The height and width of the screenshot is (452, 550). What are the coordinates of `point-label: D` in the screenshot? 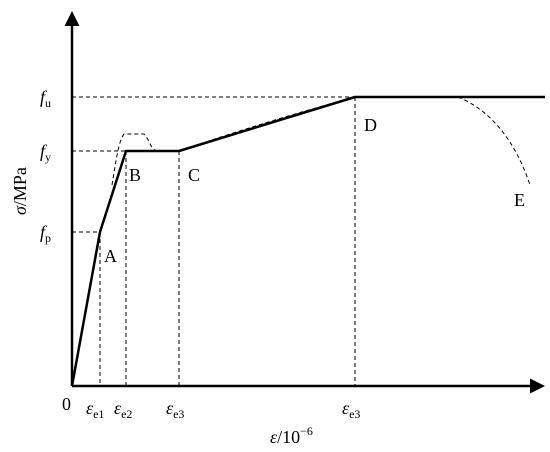 It's located at (370, 125).